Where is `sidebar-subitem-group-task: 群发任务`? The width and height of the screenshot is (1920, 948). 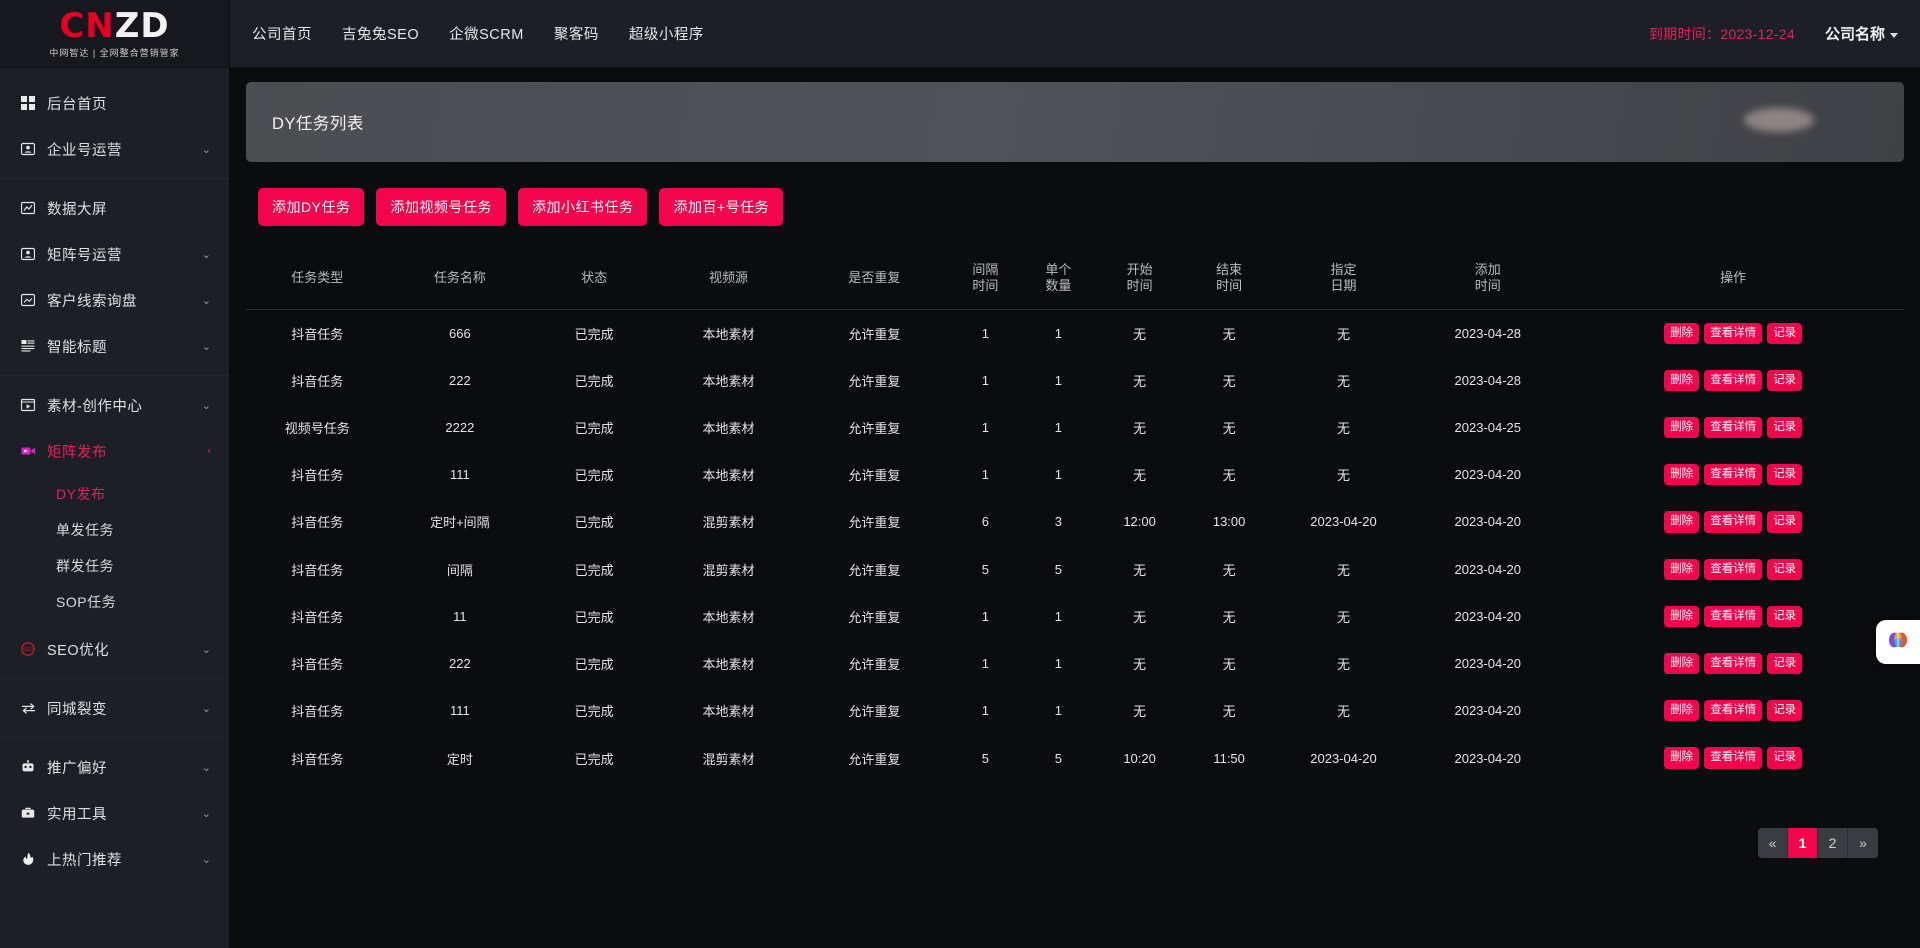
sidebar-subitem-group-task: 群发任务 is located at coordinates (85, 566).